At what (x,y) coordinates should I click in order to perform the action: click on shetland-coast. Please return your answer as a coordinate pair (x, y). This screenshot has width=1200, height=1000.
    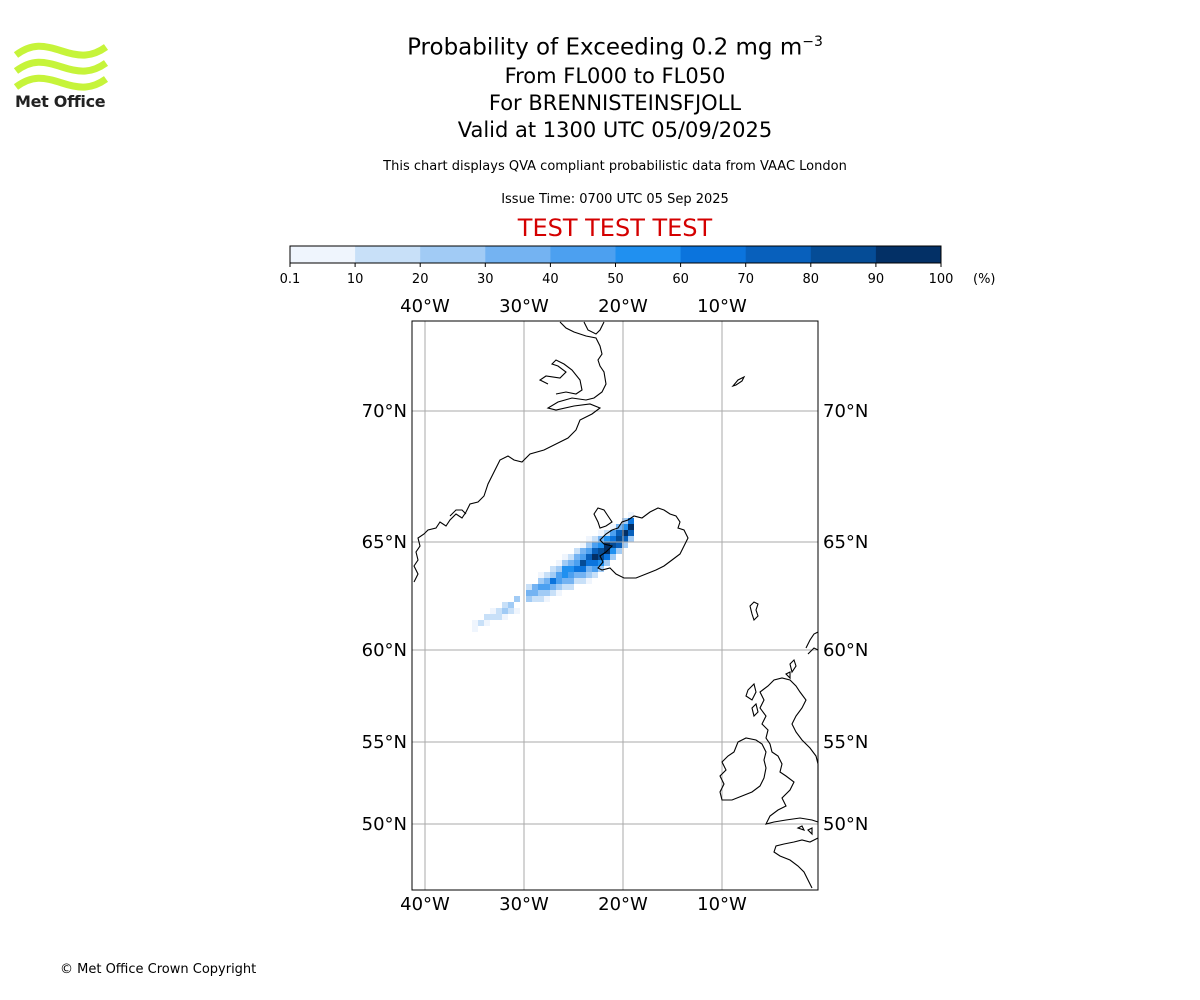
    Looking at the image, I should click on (791, 669).